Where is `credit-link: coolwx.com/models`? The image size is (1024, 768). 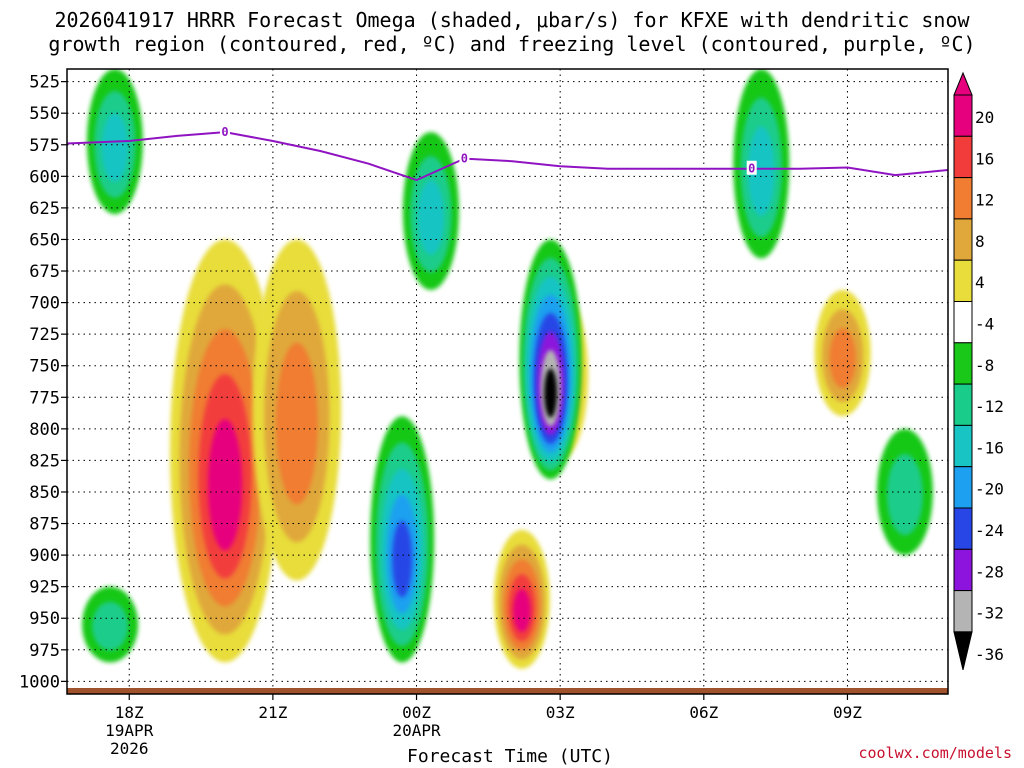
credit-link: coolwx.com/models is located at coordinates (935, 753).